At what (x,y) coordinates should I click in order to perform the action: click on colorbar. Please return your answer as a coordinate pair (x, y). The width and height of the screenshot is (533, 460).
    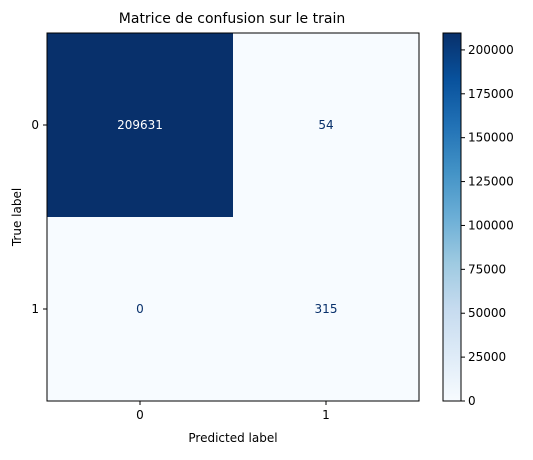
    Looking at the image, I should click on (452, 217).